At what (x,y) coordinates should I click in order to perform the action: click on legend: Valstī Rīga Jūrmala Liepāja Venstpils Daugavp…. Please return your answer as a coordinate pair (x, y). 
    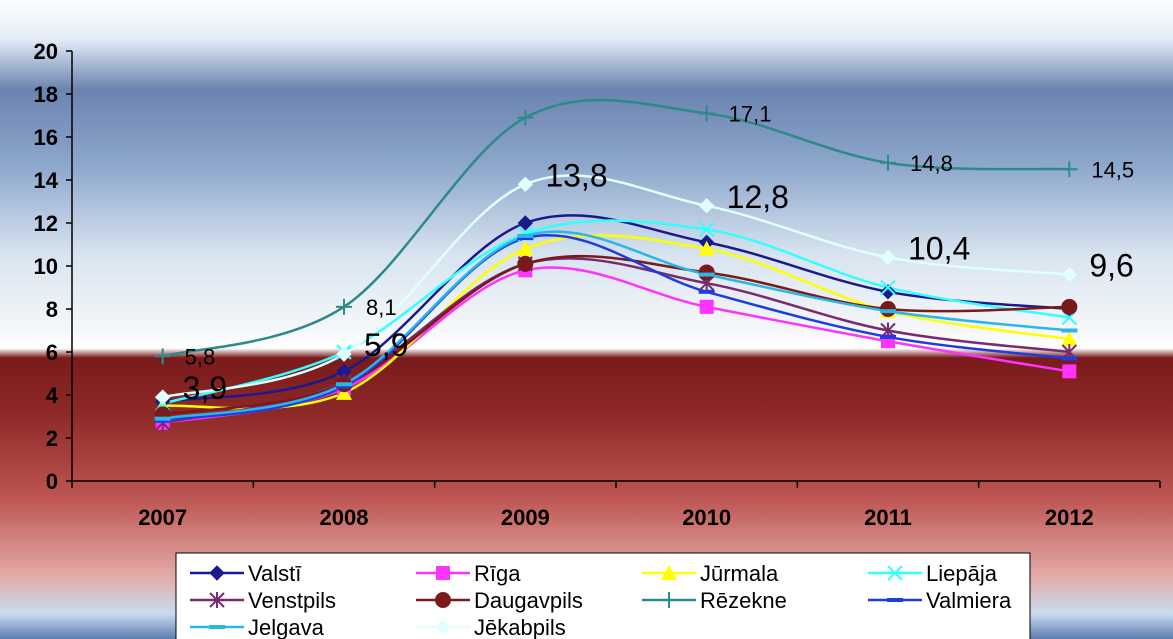
    Looking at the image, I should click on (603, 595).